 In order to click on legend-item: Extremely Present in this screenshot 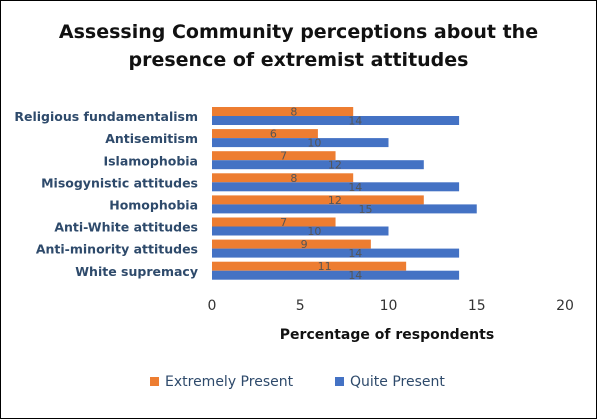, I will do `click(222, 382)`.